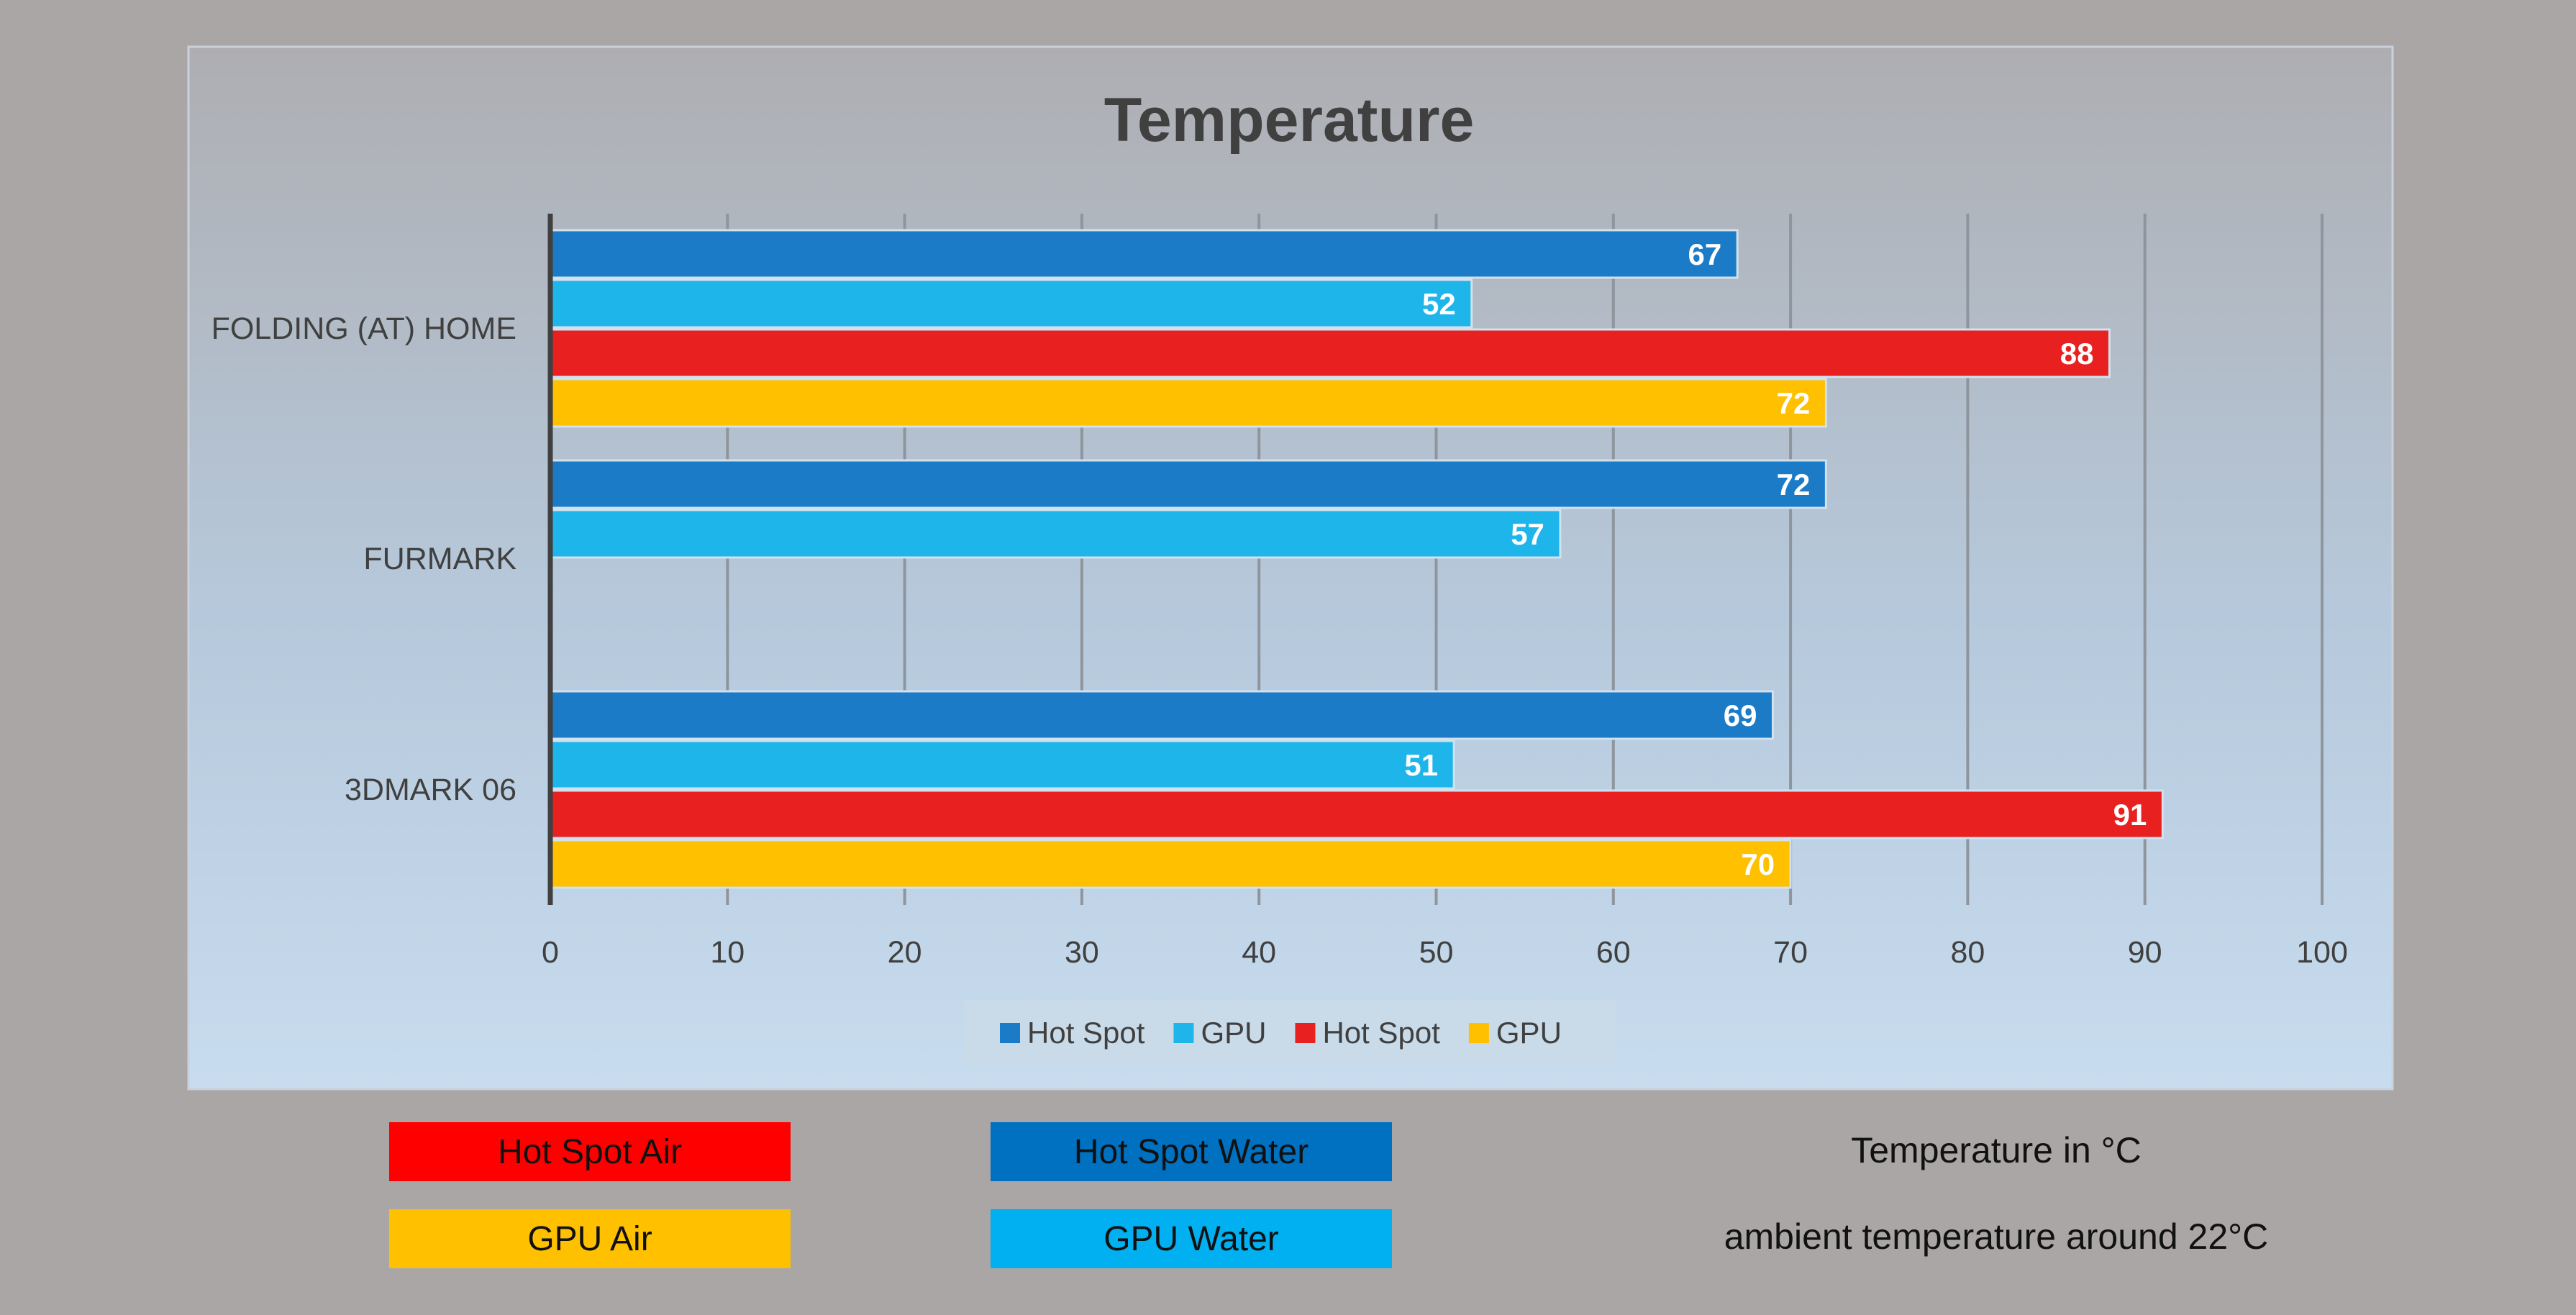  I want to click on key-gpu-water-label: GPU Water, so click(1191, 1239).